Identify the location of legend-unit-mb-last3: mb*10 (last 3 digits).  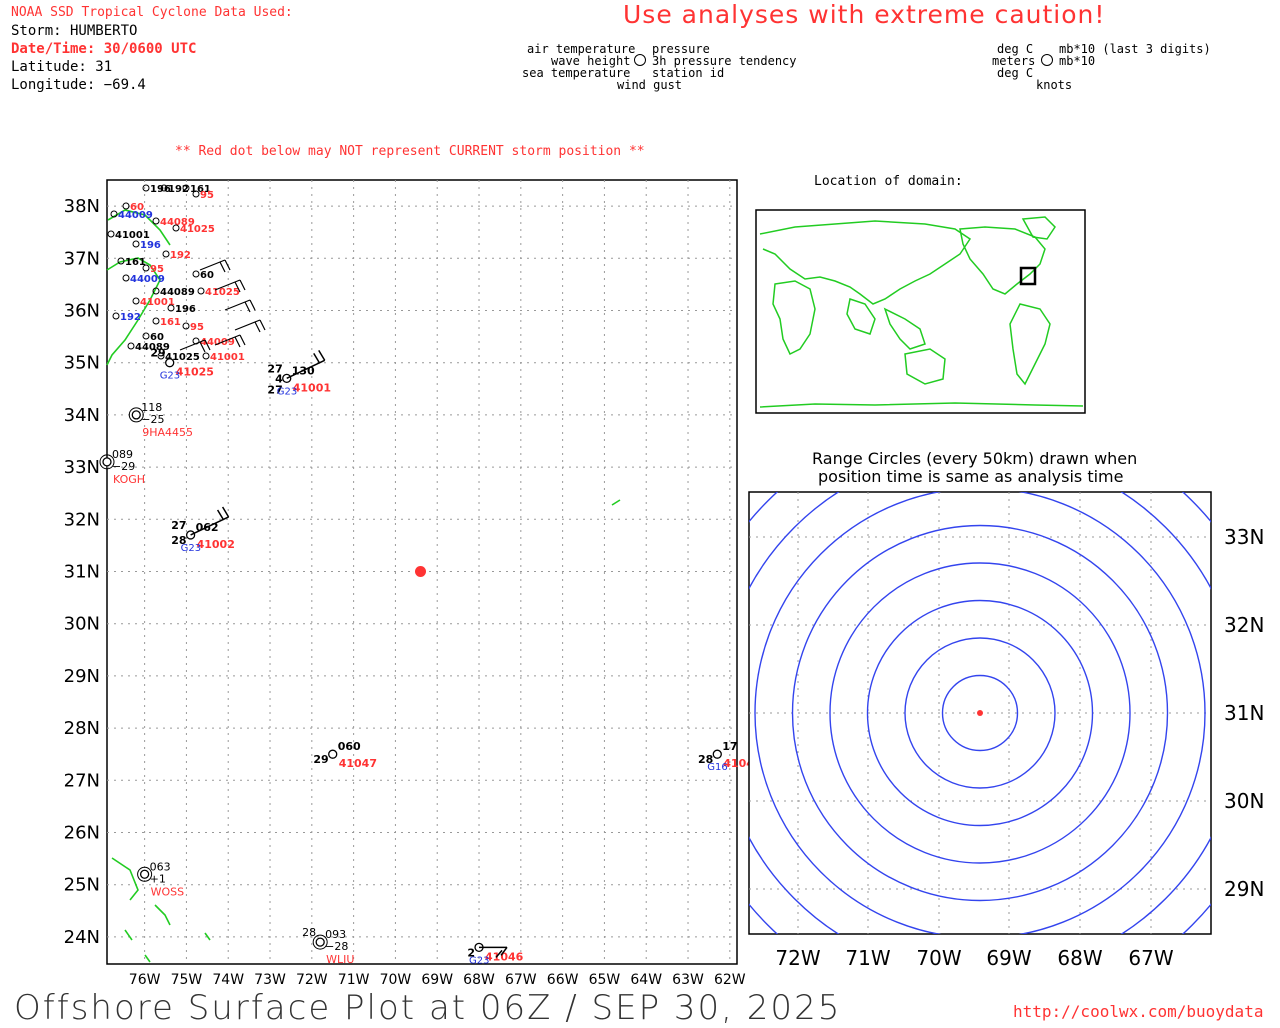
(1135, 49).